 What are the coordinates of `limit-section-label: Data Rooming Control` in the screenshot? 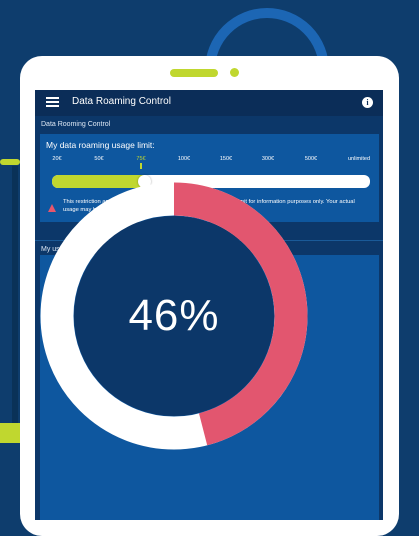 It's located at (76, 124).